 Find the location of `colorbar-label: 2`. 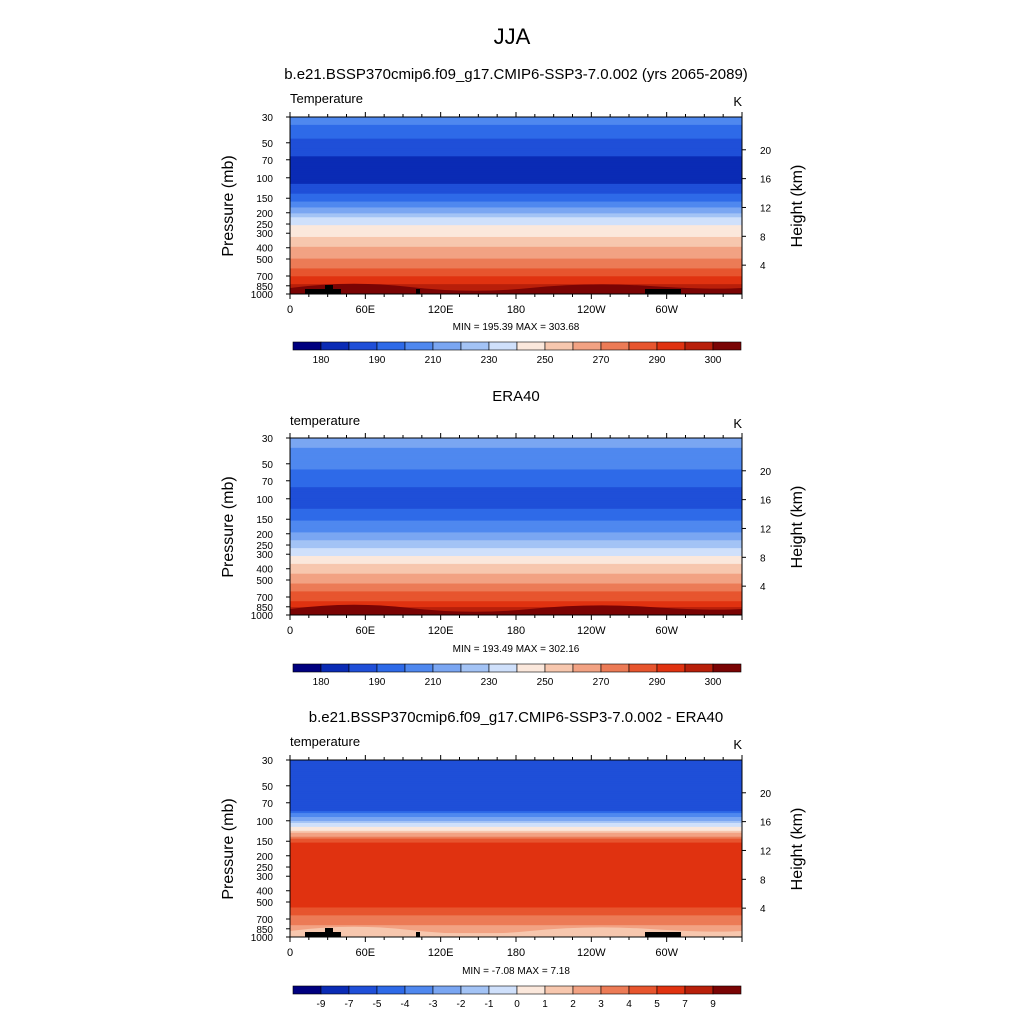

colorbar-label: 2 is located at coordinates (573, 1004).